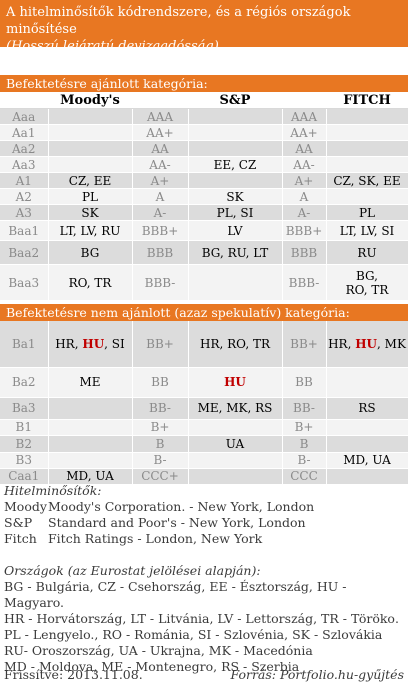 The height and width of the screenshot is (683, 408). I want to click on country-list: HR,, so click(342, 343).